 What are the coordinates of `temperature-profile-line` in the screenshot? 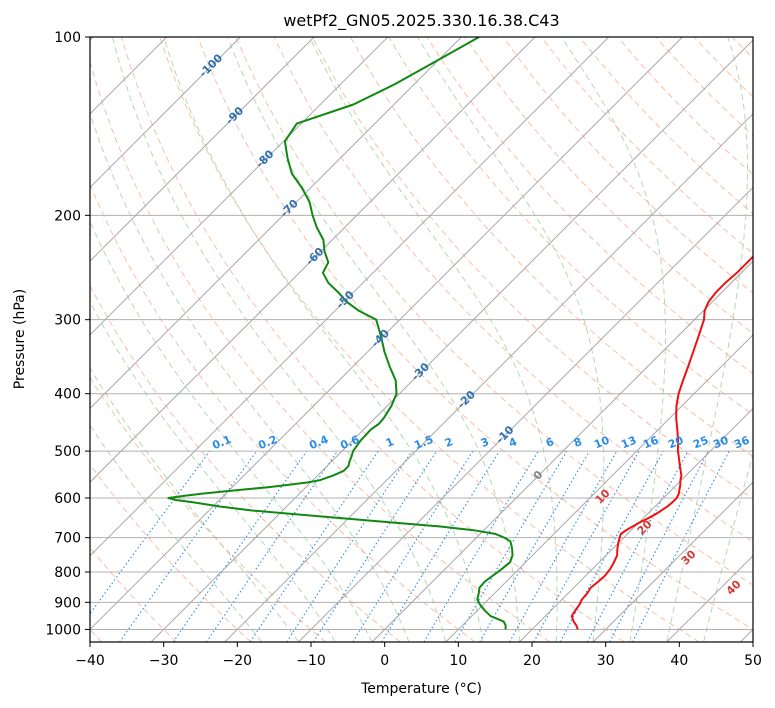 It's located at (661, 442).